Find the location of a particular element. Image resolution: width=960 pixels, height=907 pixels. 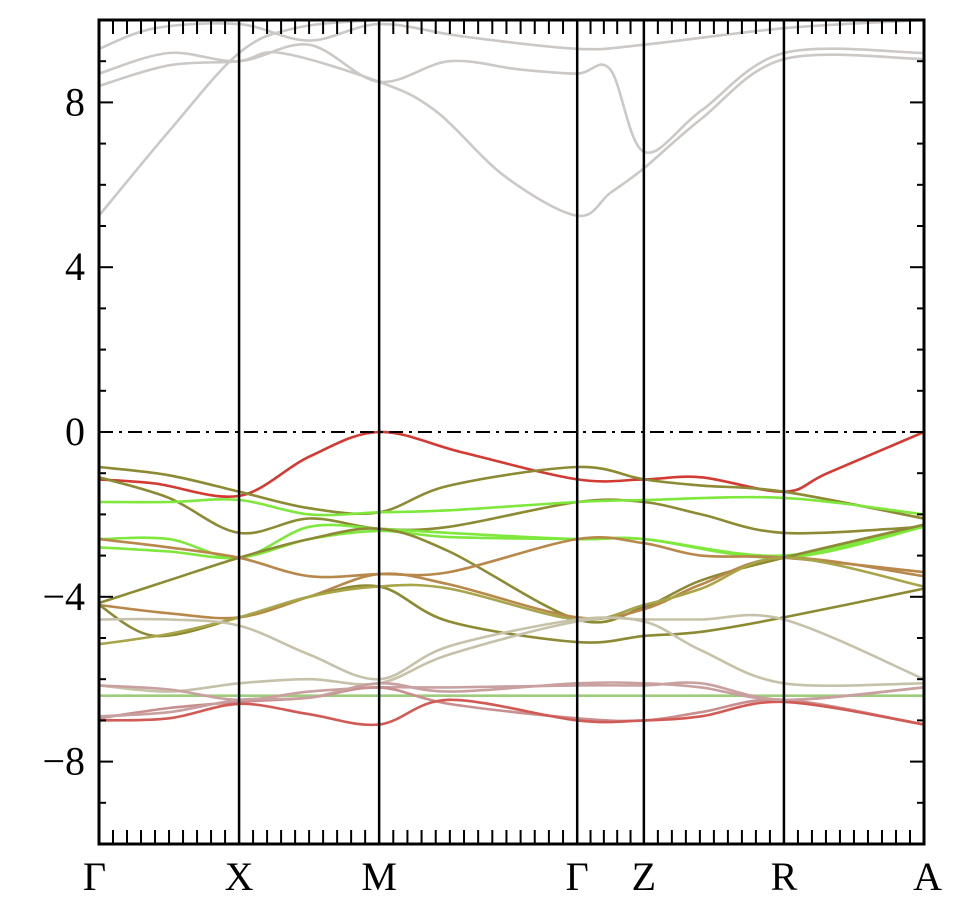

kpoint-label: M is located at coordinates (379, 876).